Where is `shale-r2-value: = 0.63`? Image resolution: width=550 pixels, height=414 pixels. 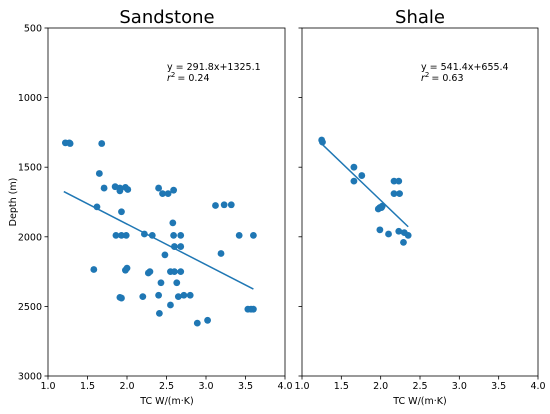
shale-r2-value: = 0.63 is located at coordinates (447, 78).